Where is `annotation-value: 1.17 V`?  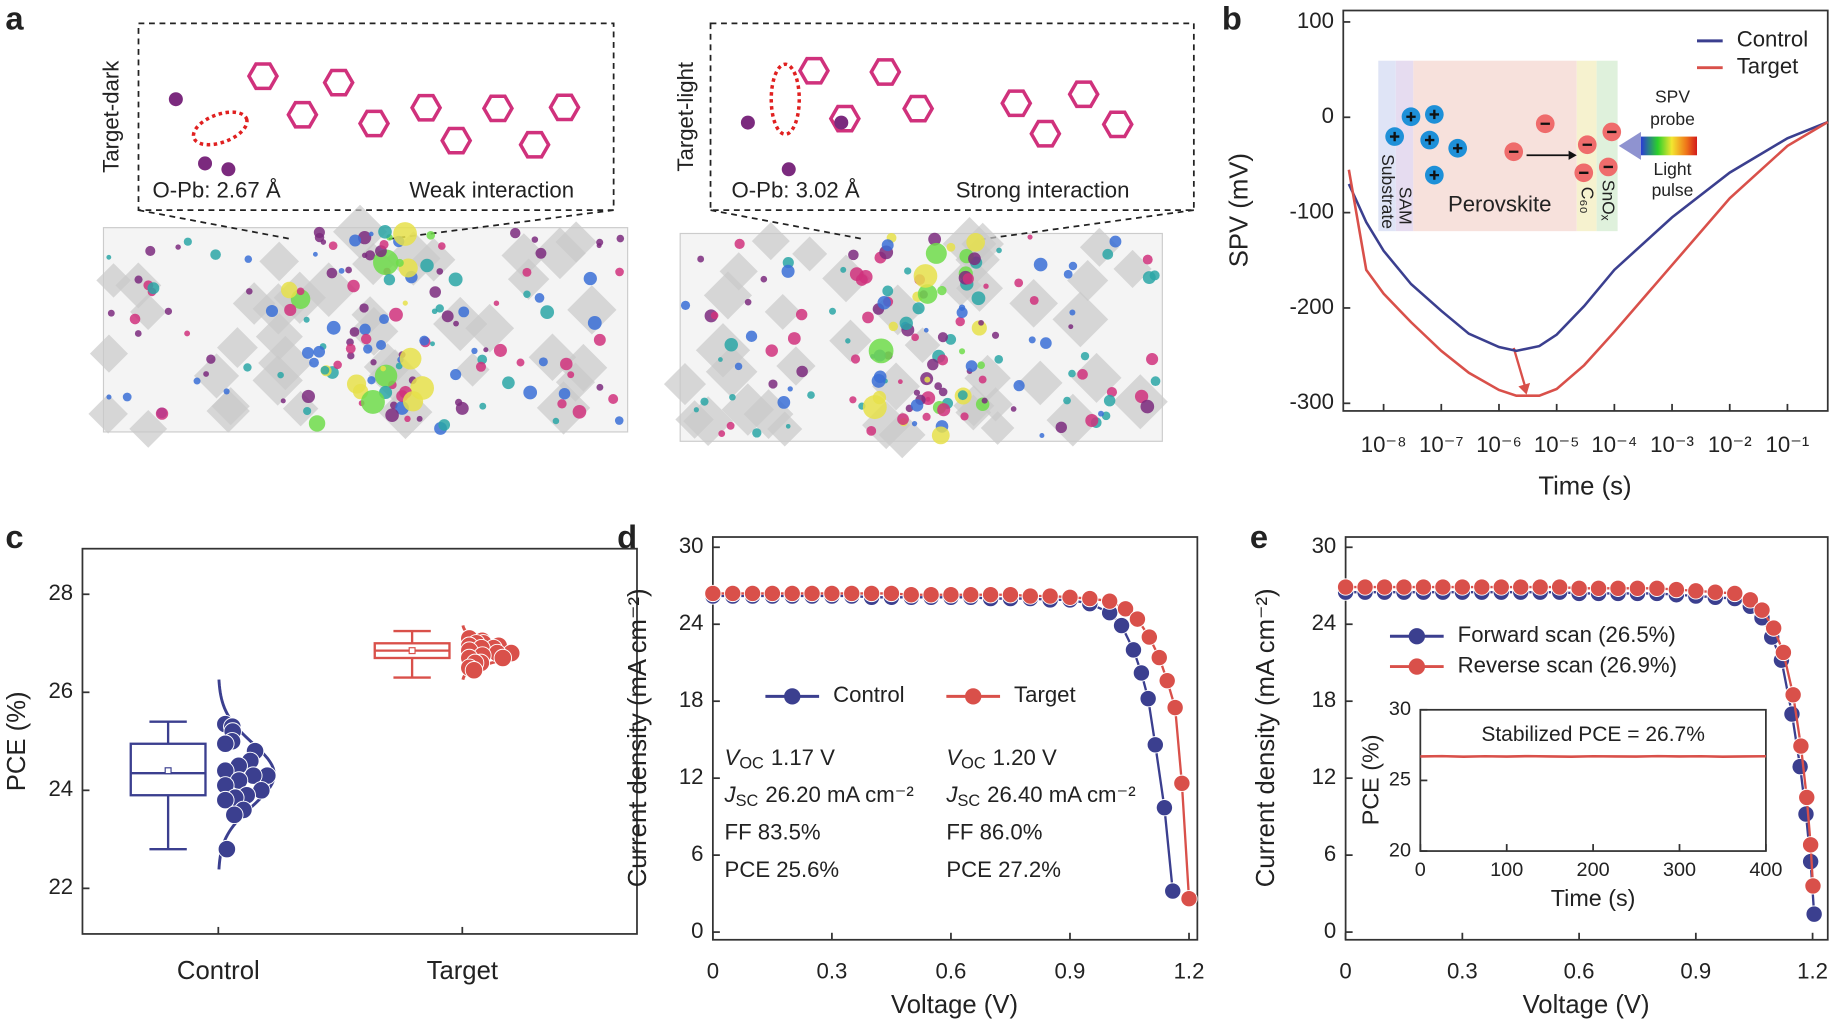 annotation-value: 1.17 V is located at coordinates (803, 757).